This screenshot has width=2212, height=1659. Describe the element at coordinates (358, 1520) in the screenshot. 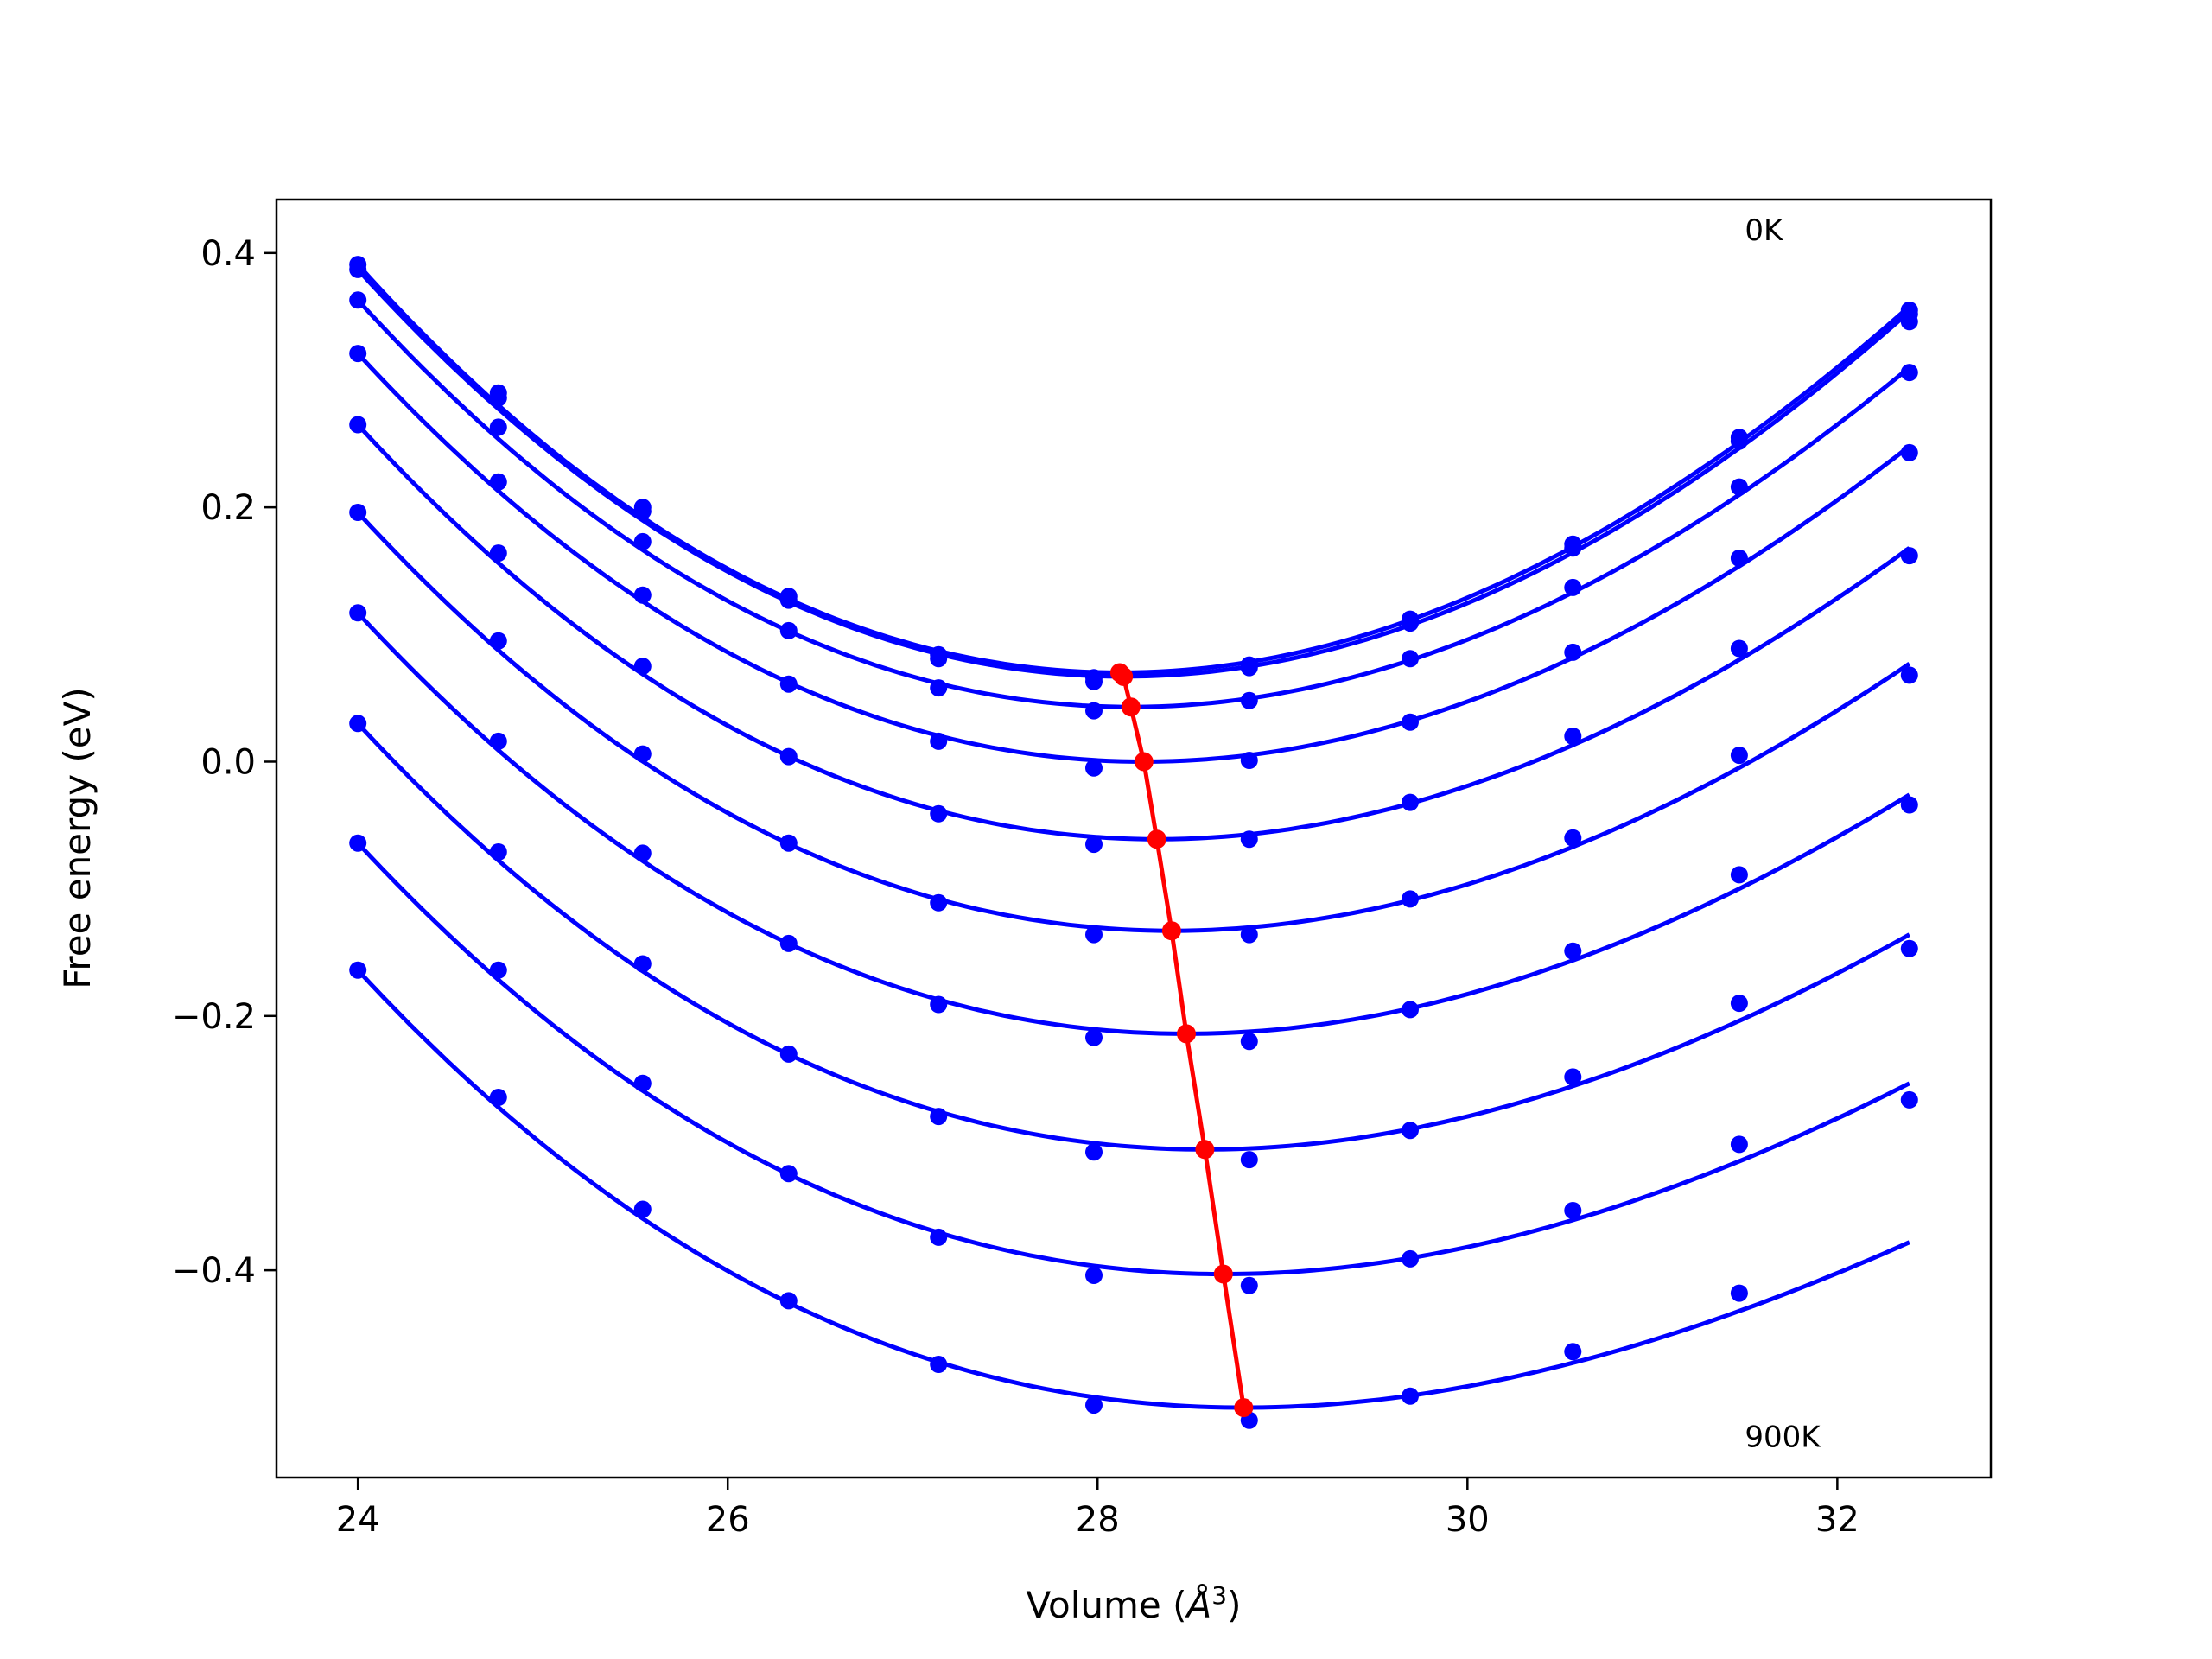

I see `x-tick-label: 24` at that location.